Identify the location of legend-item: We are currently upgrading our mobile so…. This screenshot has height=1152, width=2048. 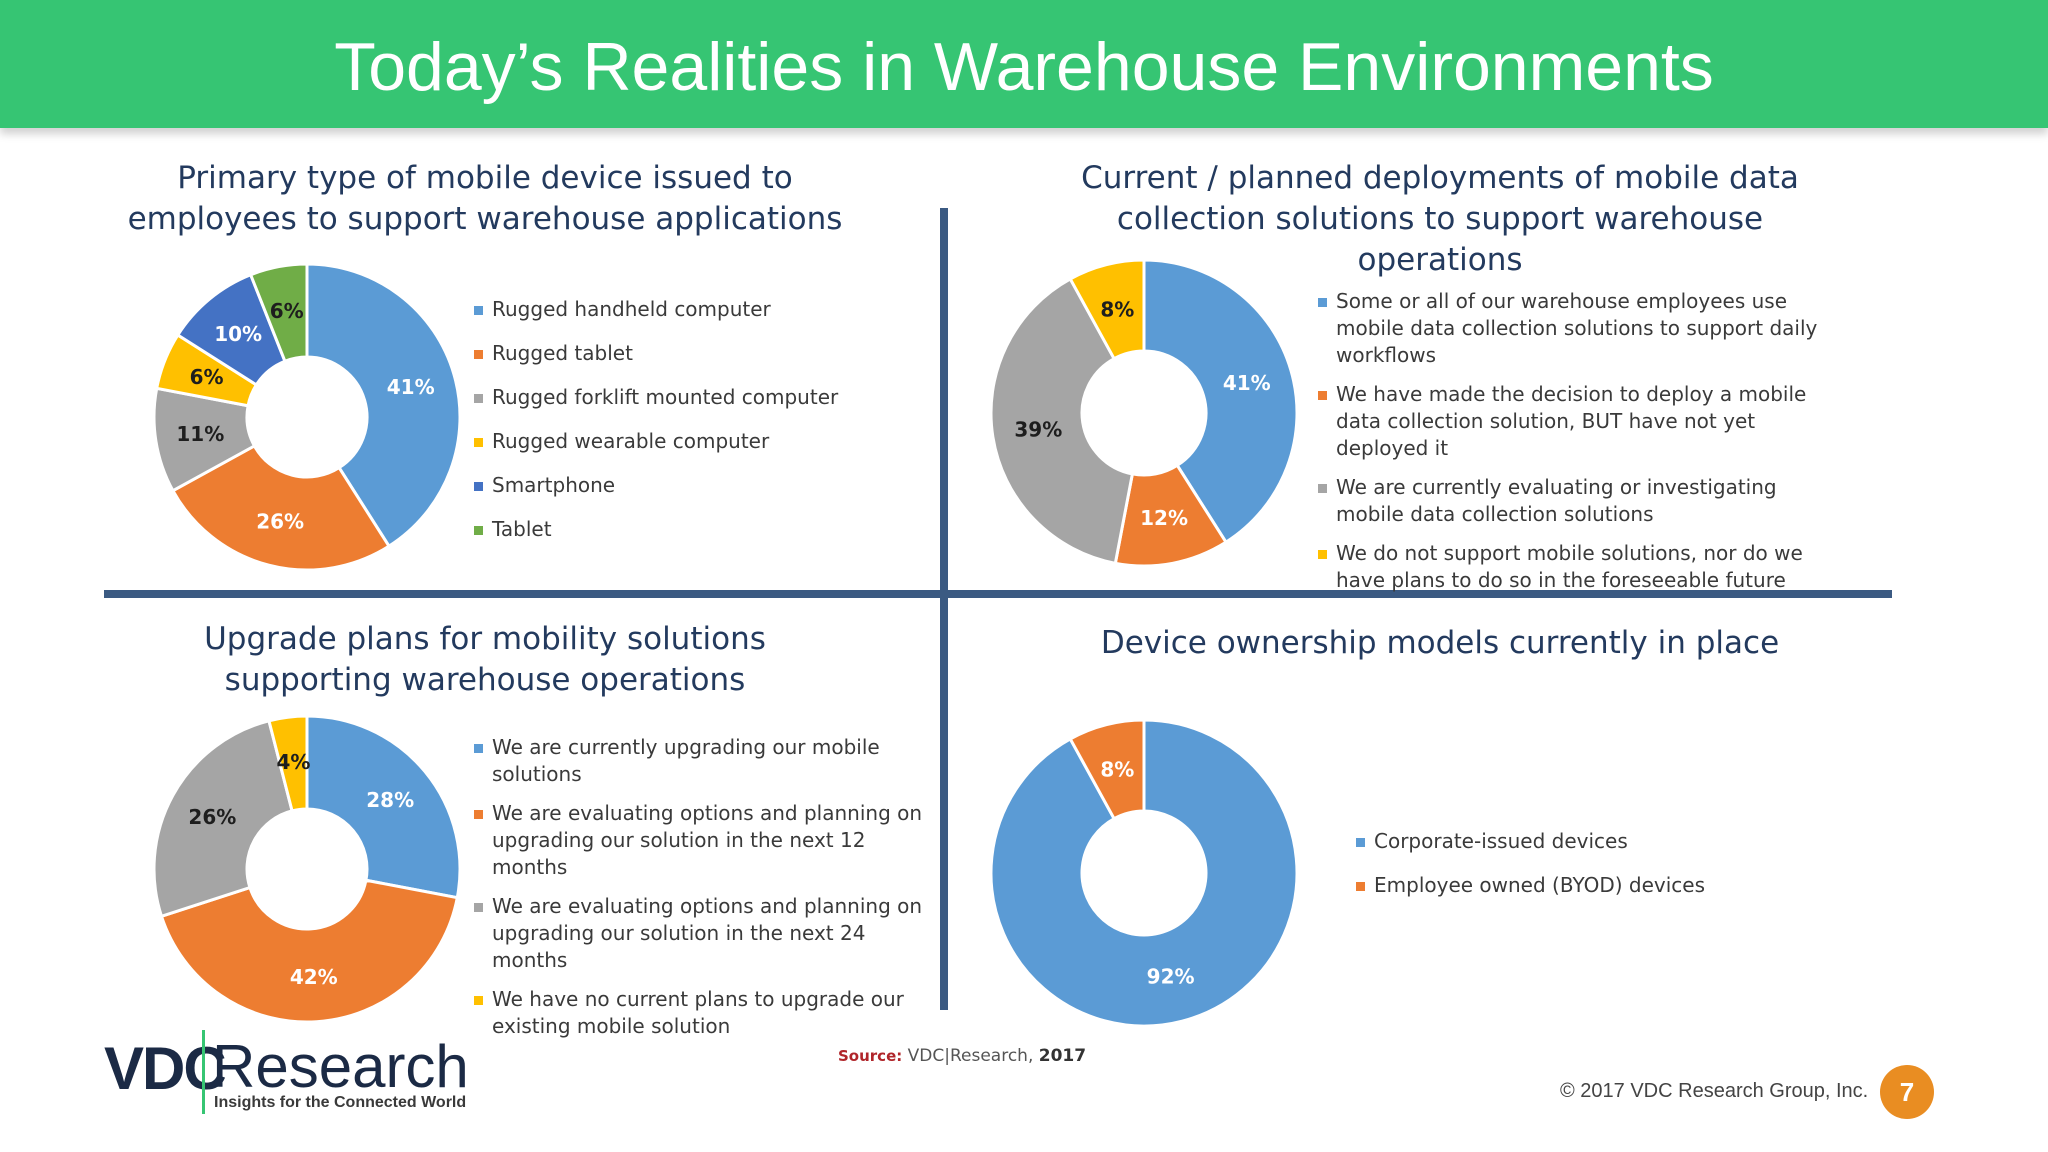
(704, 761).